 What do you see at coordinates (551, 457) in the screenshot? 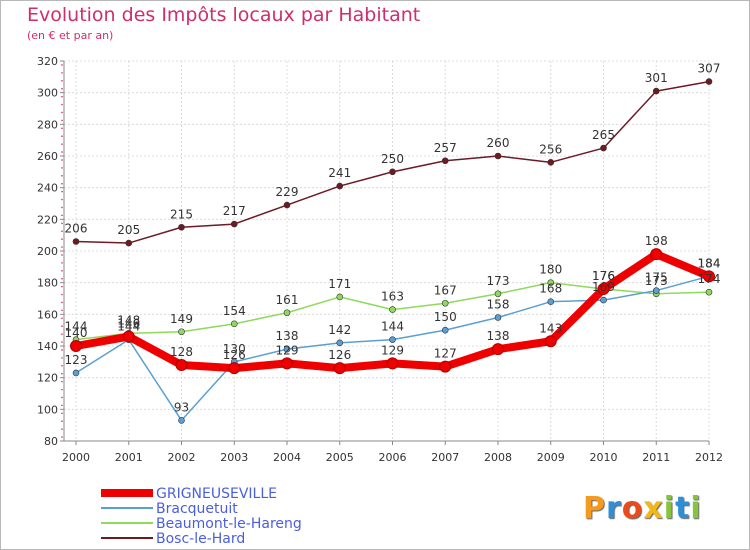
I see `x-tick-label: 2009` at bounding box center [551, 457].